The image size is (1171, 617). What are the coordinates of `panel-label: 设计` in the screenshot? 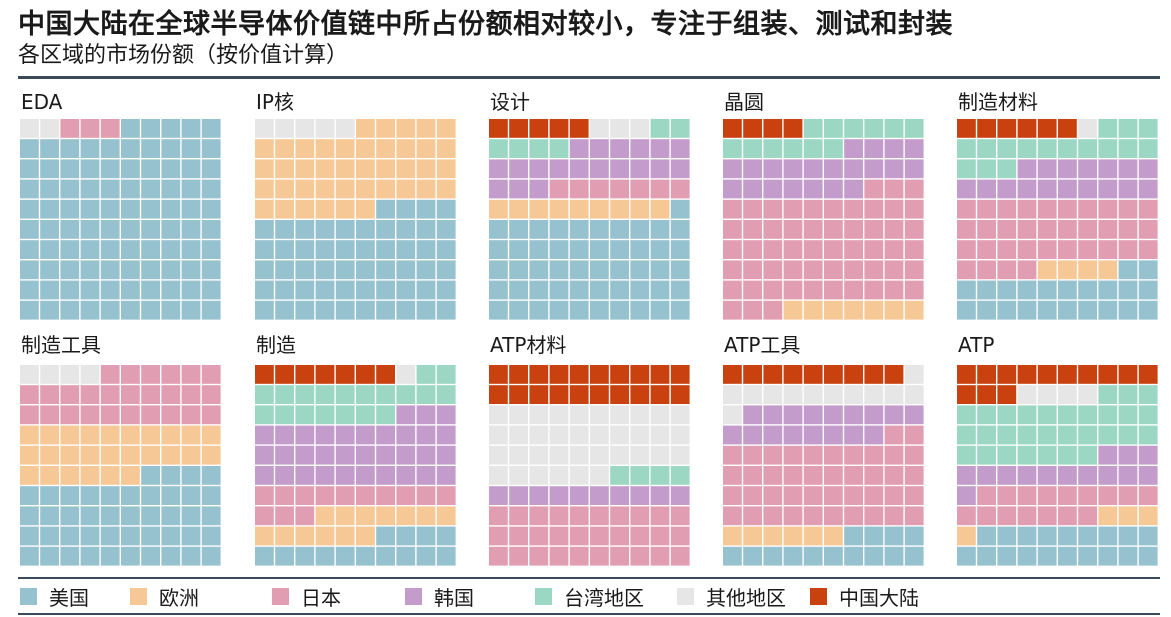 It's located at (510, 102).